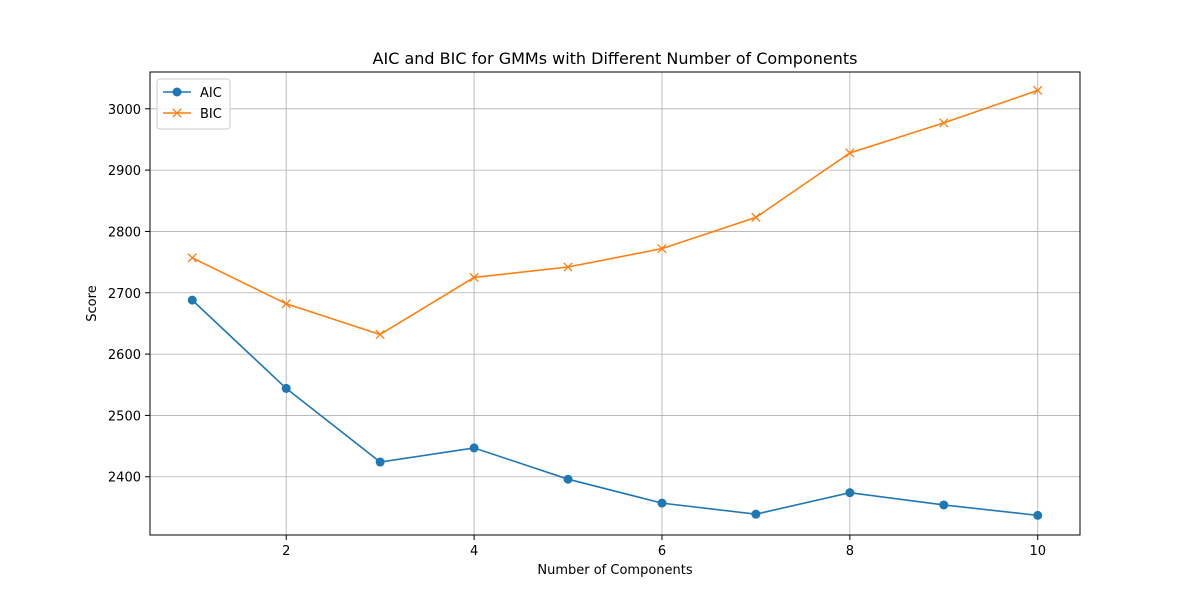  I want to click on x-tick-label: 4, so click(474, 551).